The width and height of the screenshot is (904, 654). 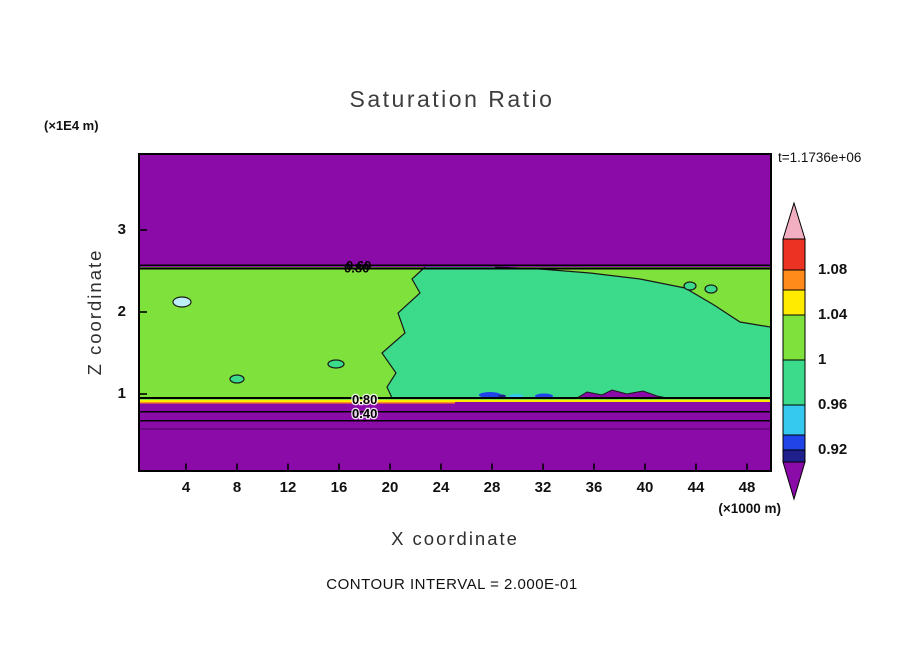 I want to click on colorbar-label-1-04: 1.04, so click(x=833, y=314).